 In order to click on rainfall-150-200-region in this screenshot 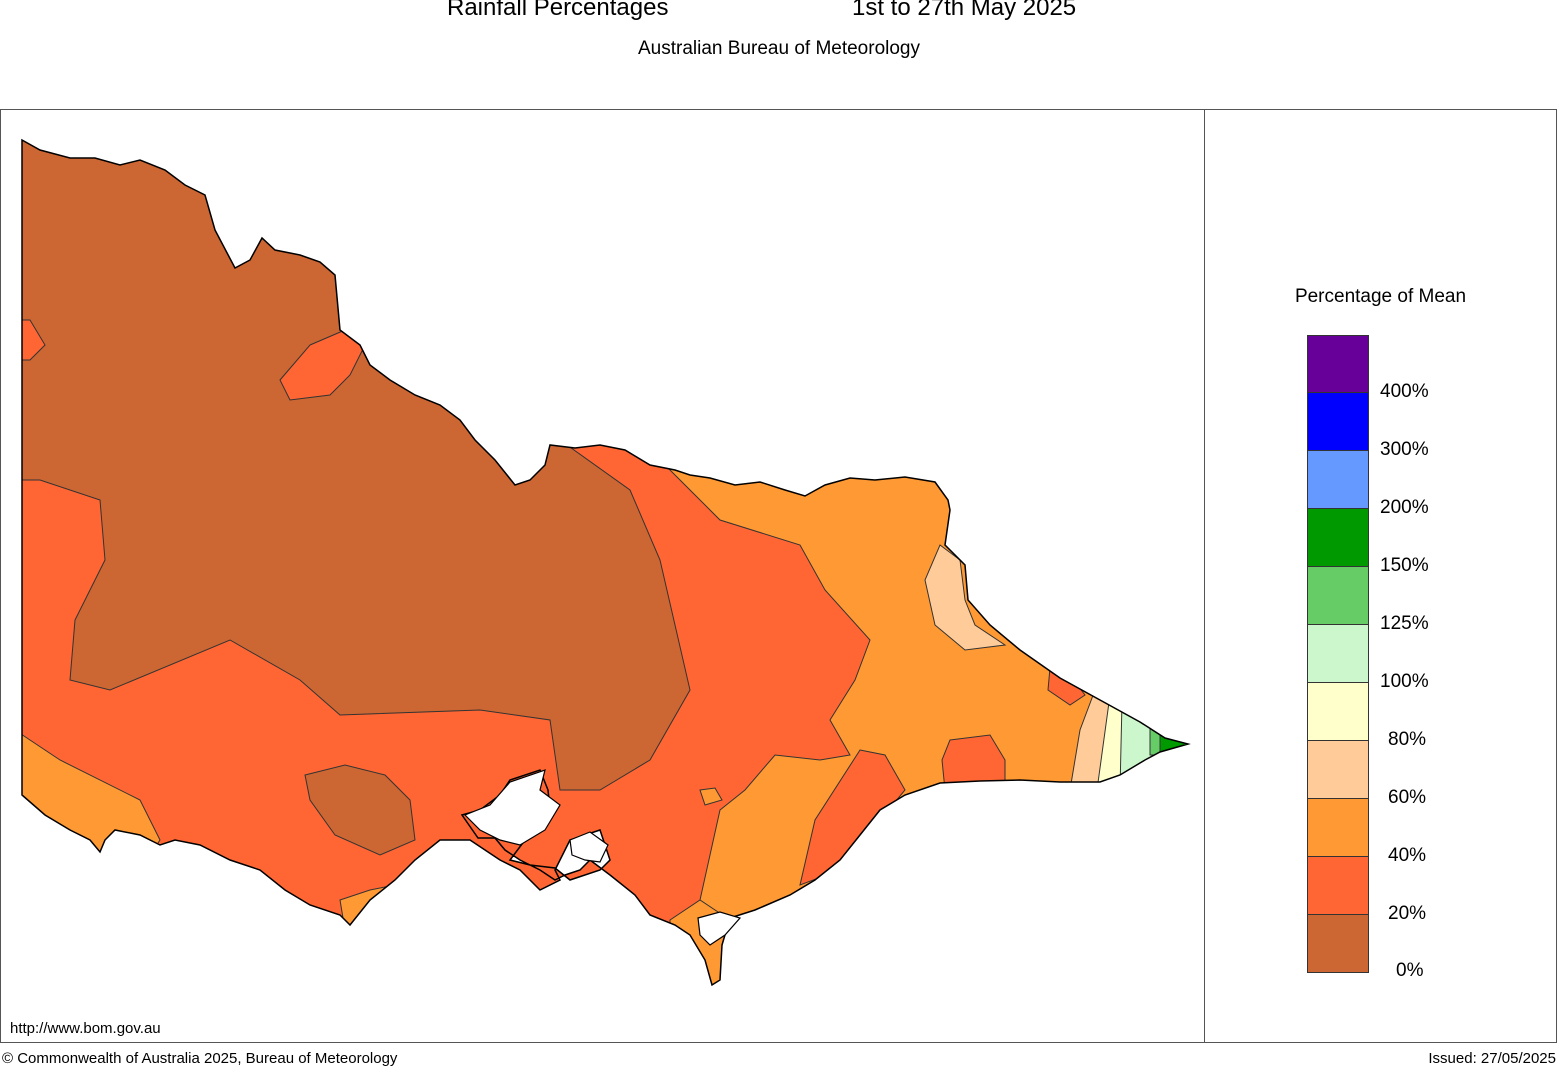, I will do `click(1173, 743)`.